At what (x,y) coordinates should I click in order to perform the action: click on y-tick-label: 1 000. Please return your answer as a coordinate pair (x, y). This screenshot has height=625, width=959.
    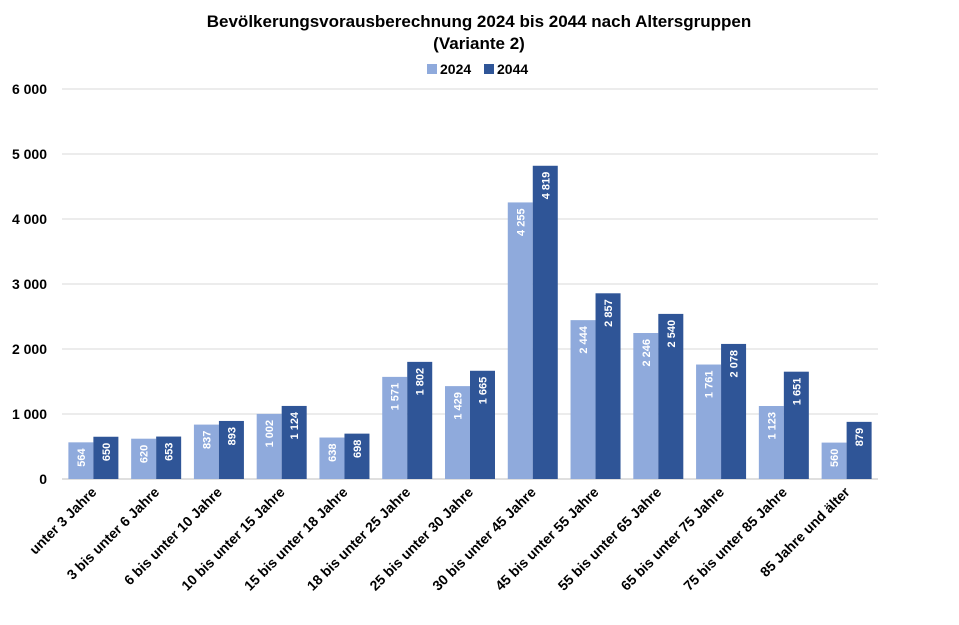
    Looking at the image, I should click on (29, 414).